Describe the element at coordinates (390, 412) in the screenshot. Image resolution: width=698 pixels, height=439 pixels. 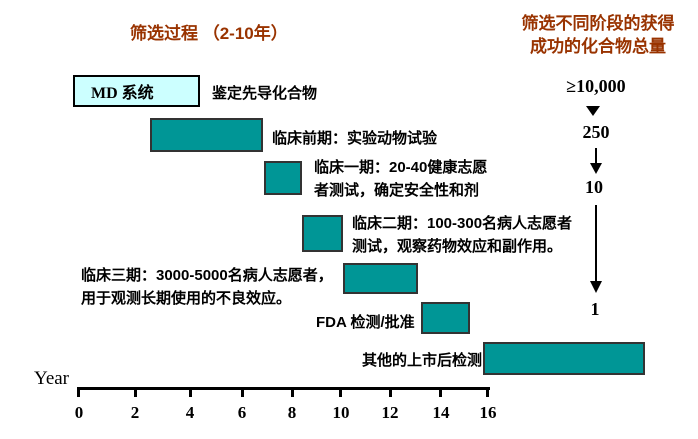
I see `axis-tick-label: 12` at that location.